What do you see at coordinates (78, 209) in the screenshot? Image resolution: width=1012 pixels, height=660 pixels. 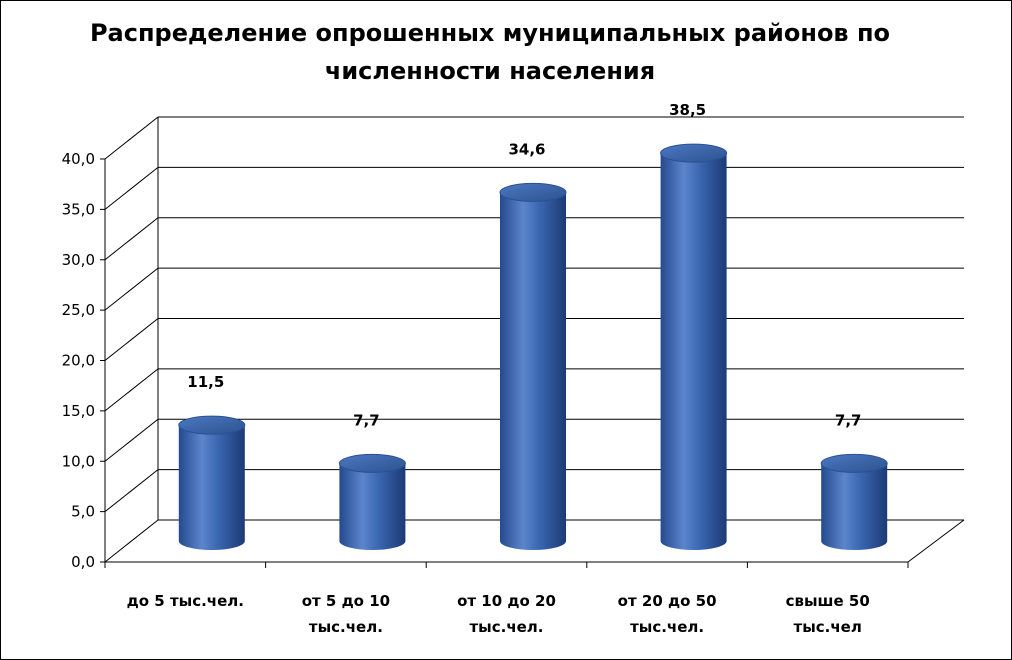 I see `y-tick-label: 35,0` at bounding box center [78, 209].